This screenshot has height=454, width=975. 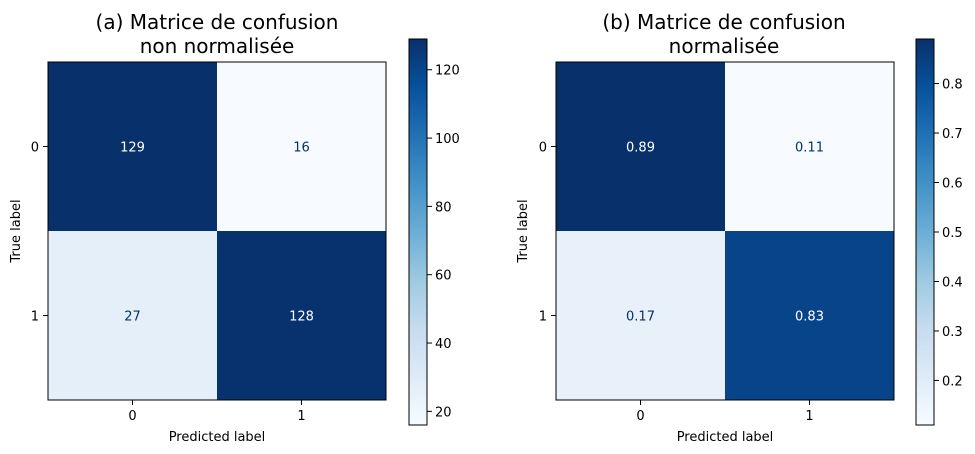 What do you see at coordinates (952, 85) in the screenshot?
I see `chart-1-colorbar-tick-label-6: 0.8` at bounding box center [952, 85].